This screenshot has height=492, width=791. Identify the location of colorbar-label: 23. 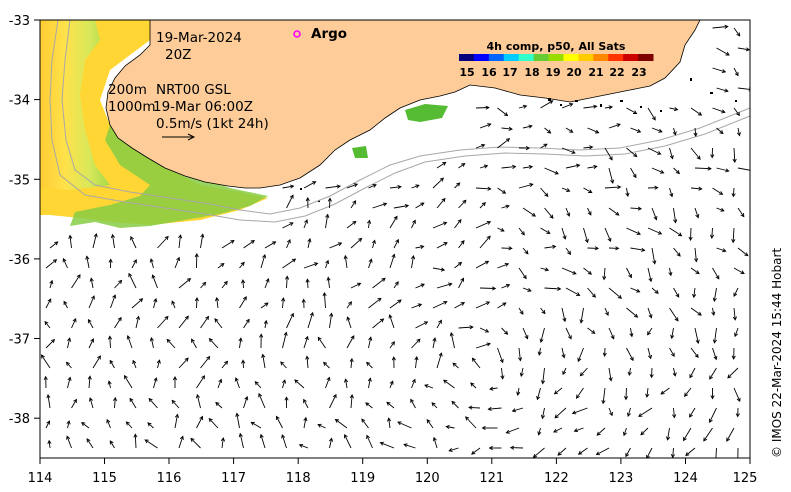
(638, 72).